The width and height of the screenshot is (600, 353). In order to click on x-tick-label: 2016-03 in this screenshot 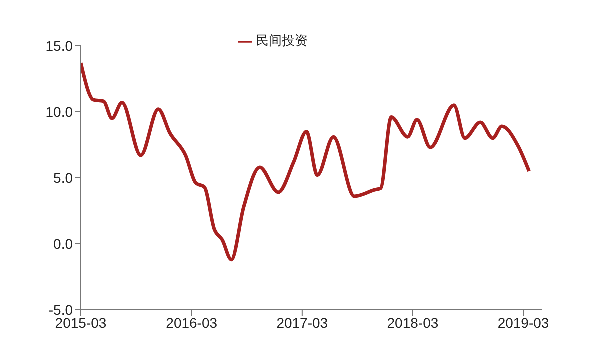, I will do `click(192, 322)`.